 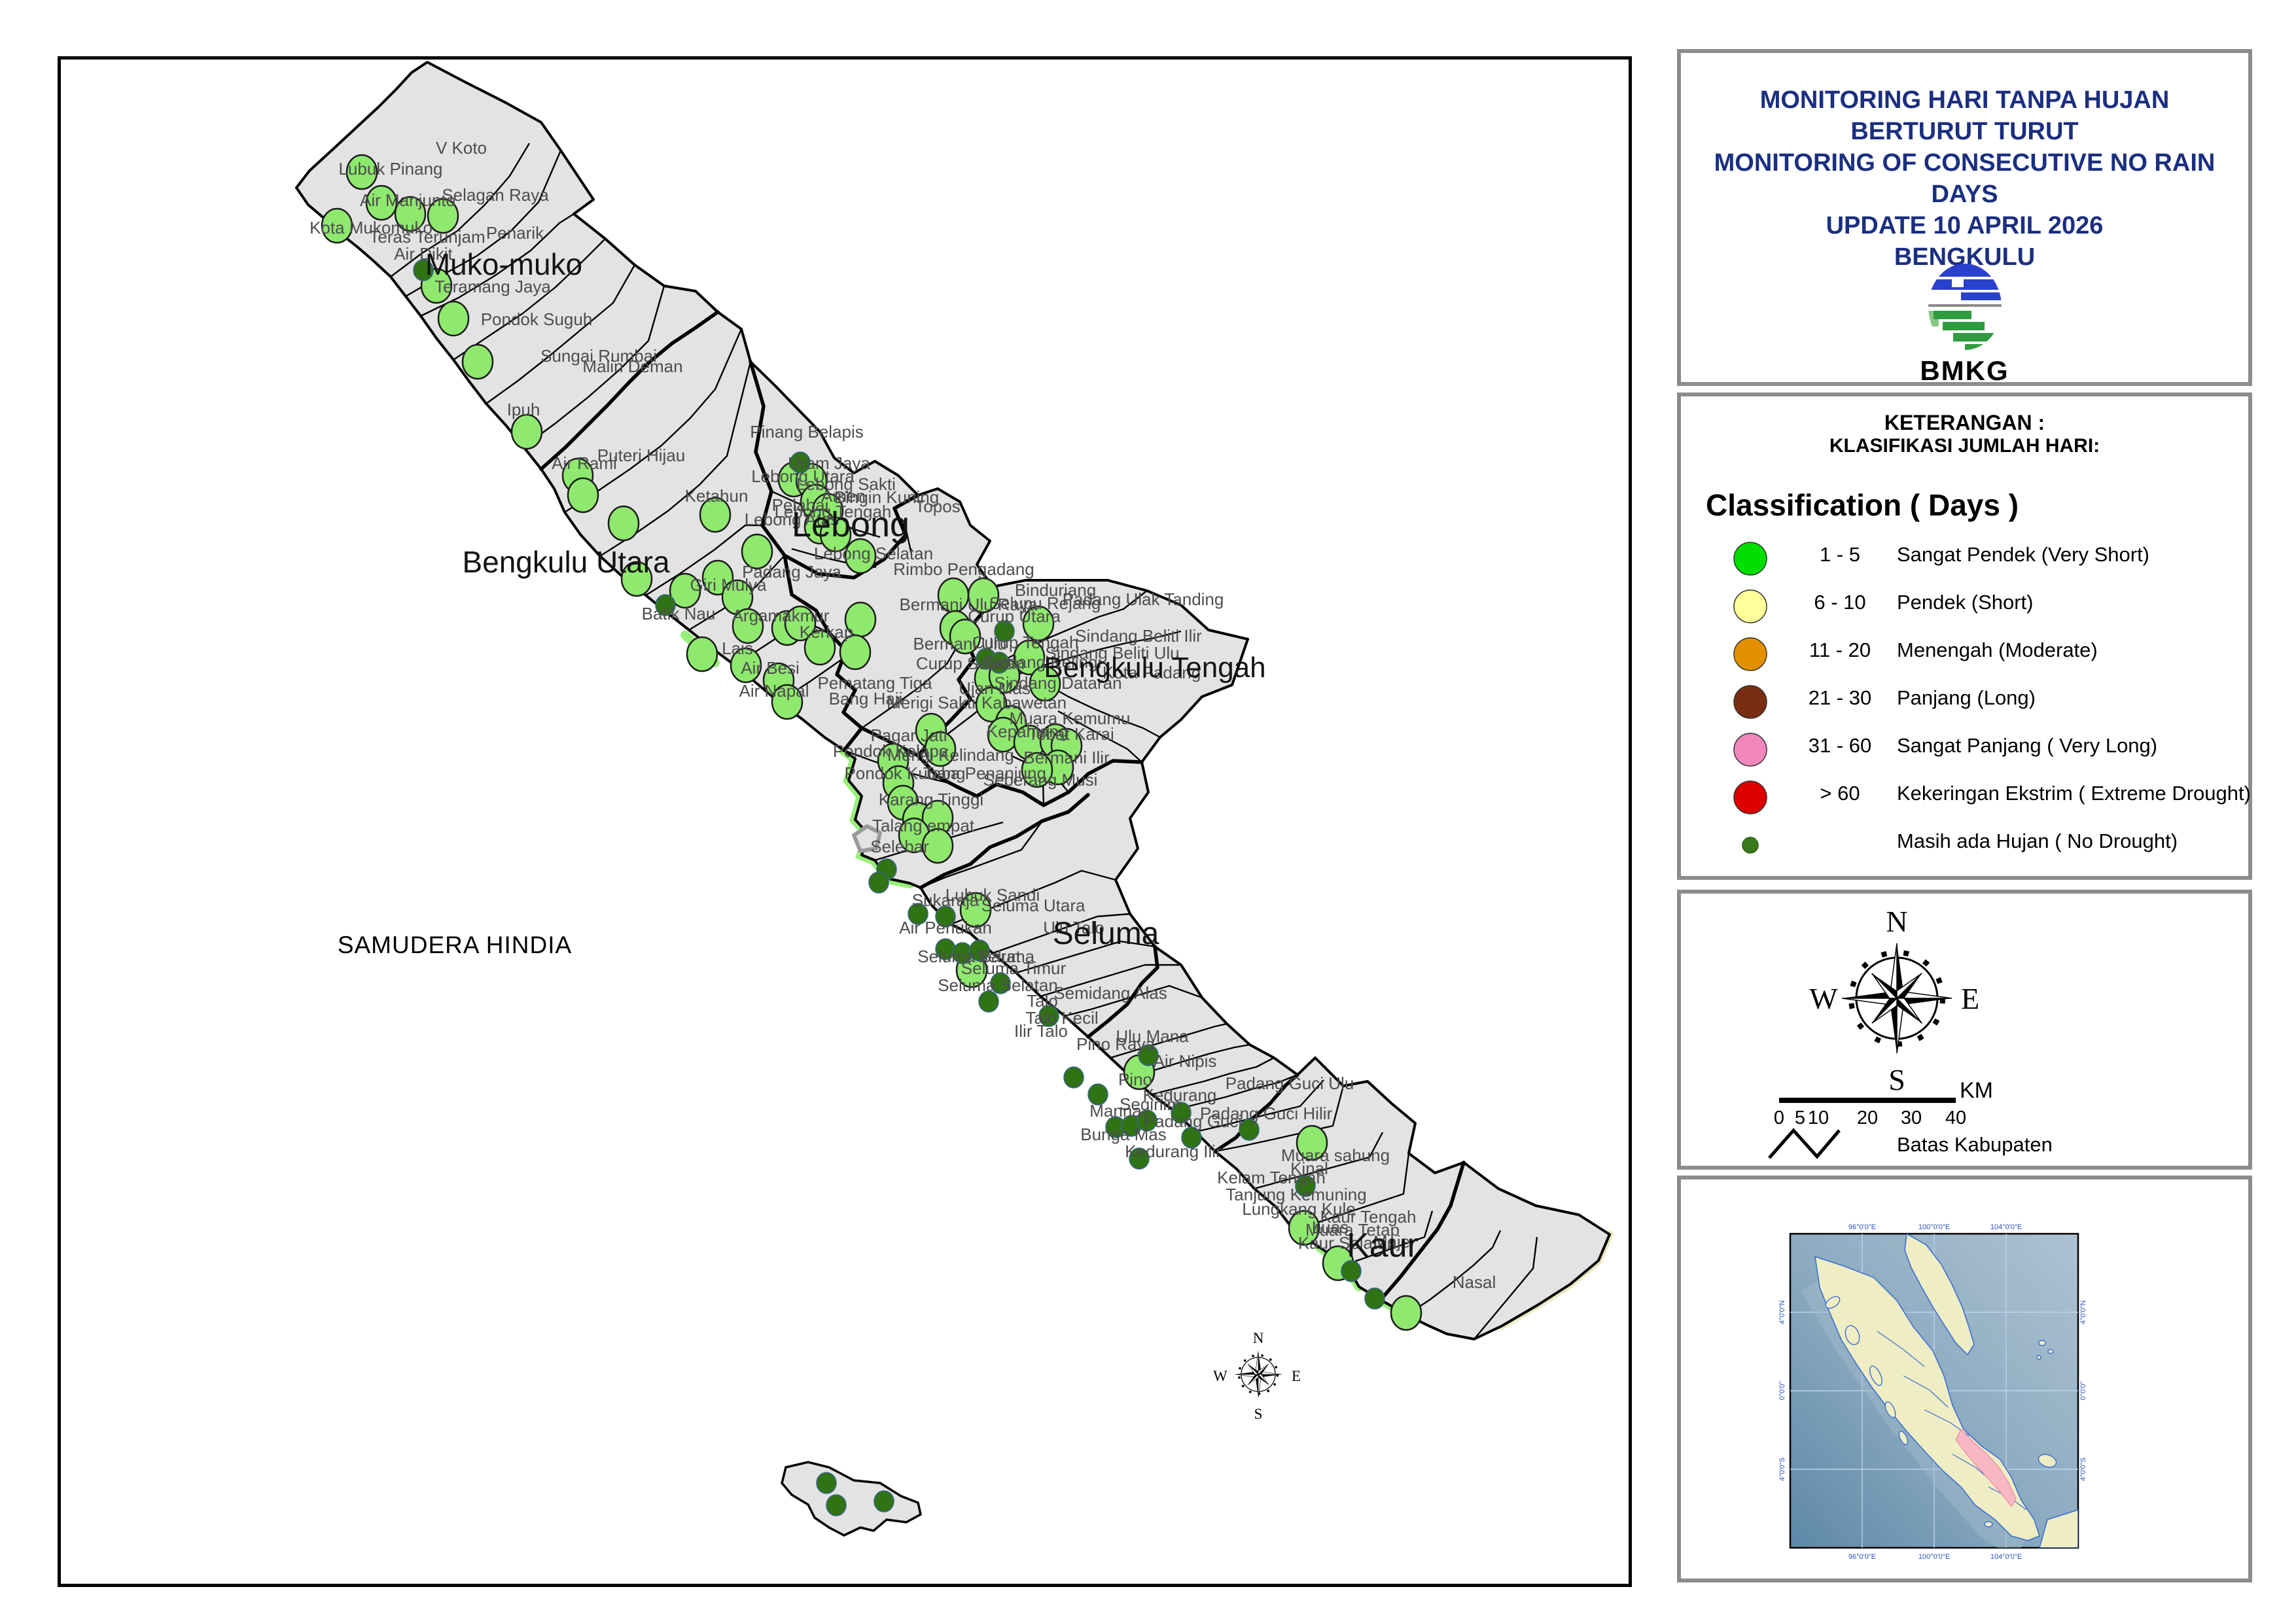 What do you see at coordinates (1330, 1227) in the screenshot?
I see `subdistrict-label: Luas` at bounding box center [1330, 1227].